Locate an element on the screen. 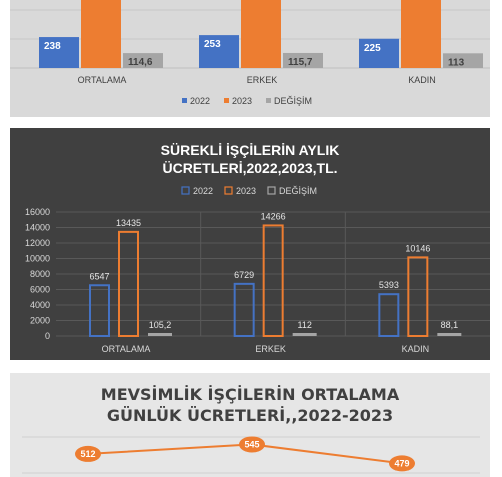  data-label-de-i-i-m-ortalama: 114,6 is located at coordinates (140, 62).